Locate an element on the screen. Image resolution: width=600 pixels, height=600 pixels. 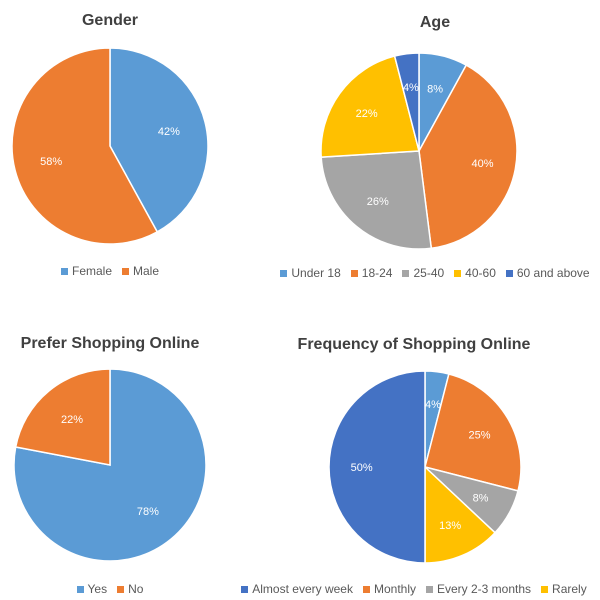
legend-item: Female is located at coordinates (86, 271).